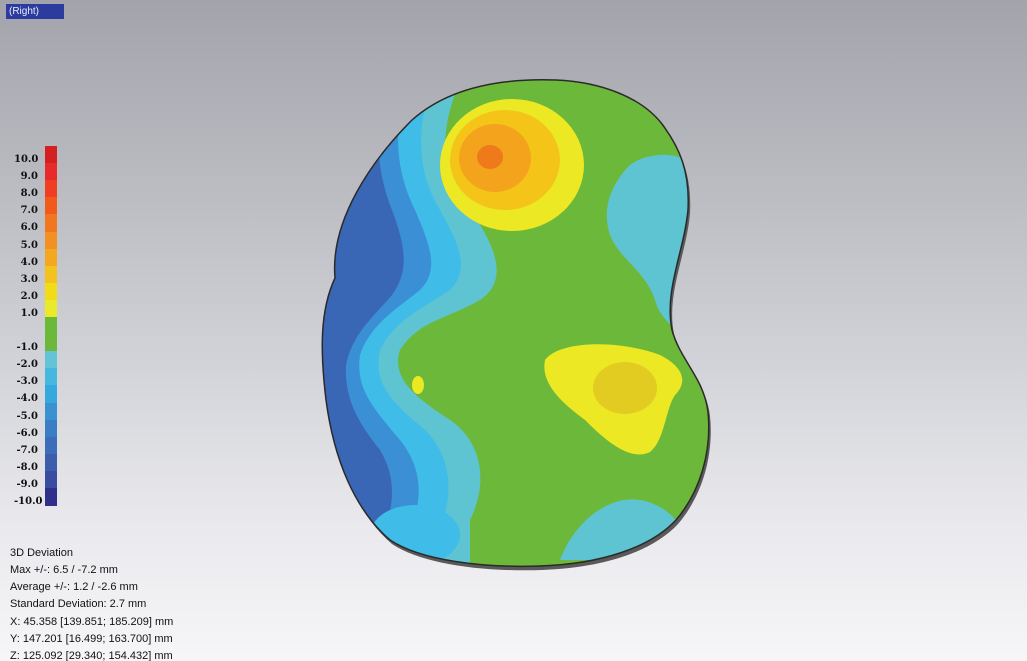 The image size is (1027, 661). What do you see at coordinates (29, 313) in the screenshot?
I see `legend-tick-label: 1.0` at bounding box center [29, 313].